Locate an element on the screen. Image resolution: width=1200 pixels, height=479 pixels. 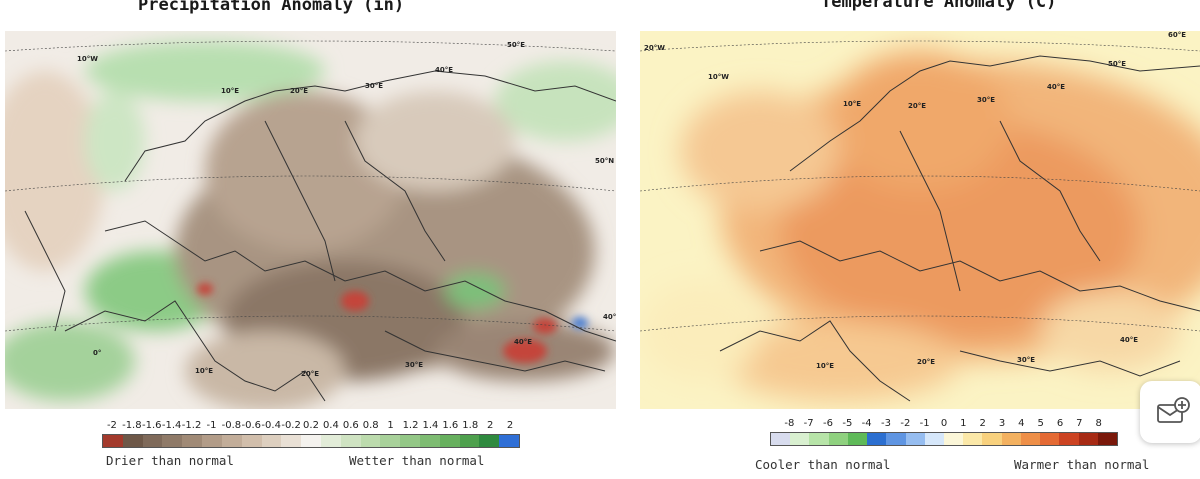
precip-tick-label: 1.4 is located at coordinates (430, 425).